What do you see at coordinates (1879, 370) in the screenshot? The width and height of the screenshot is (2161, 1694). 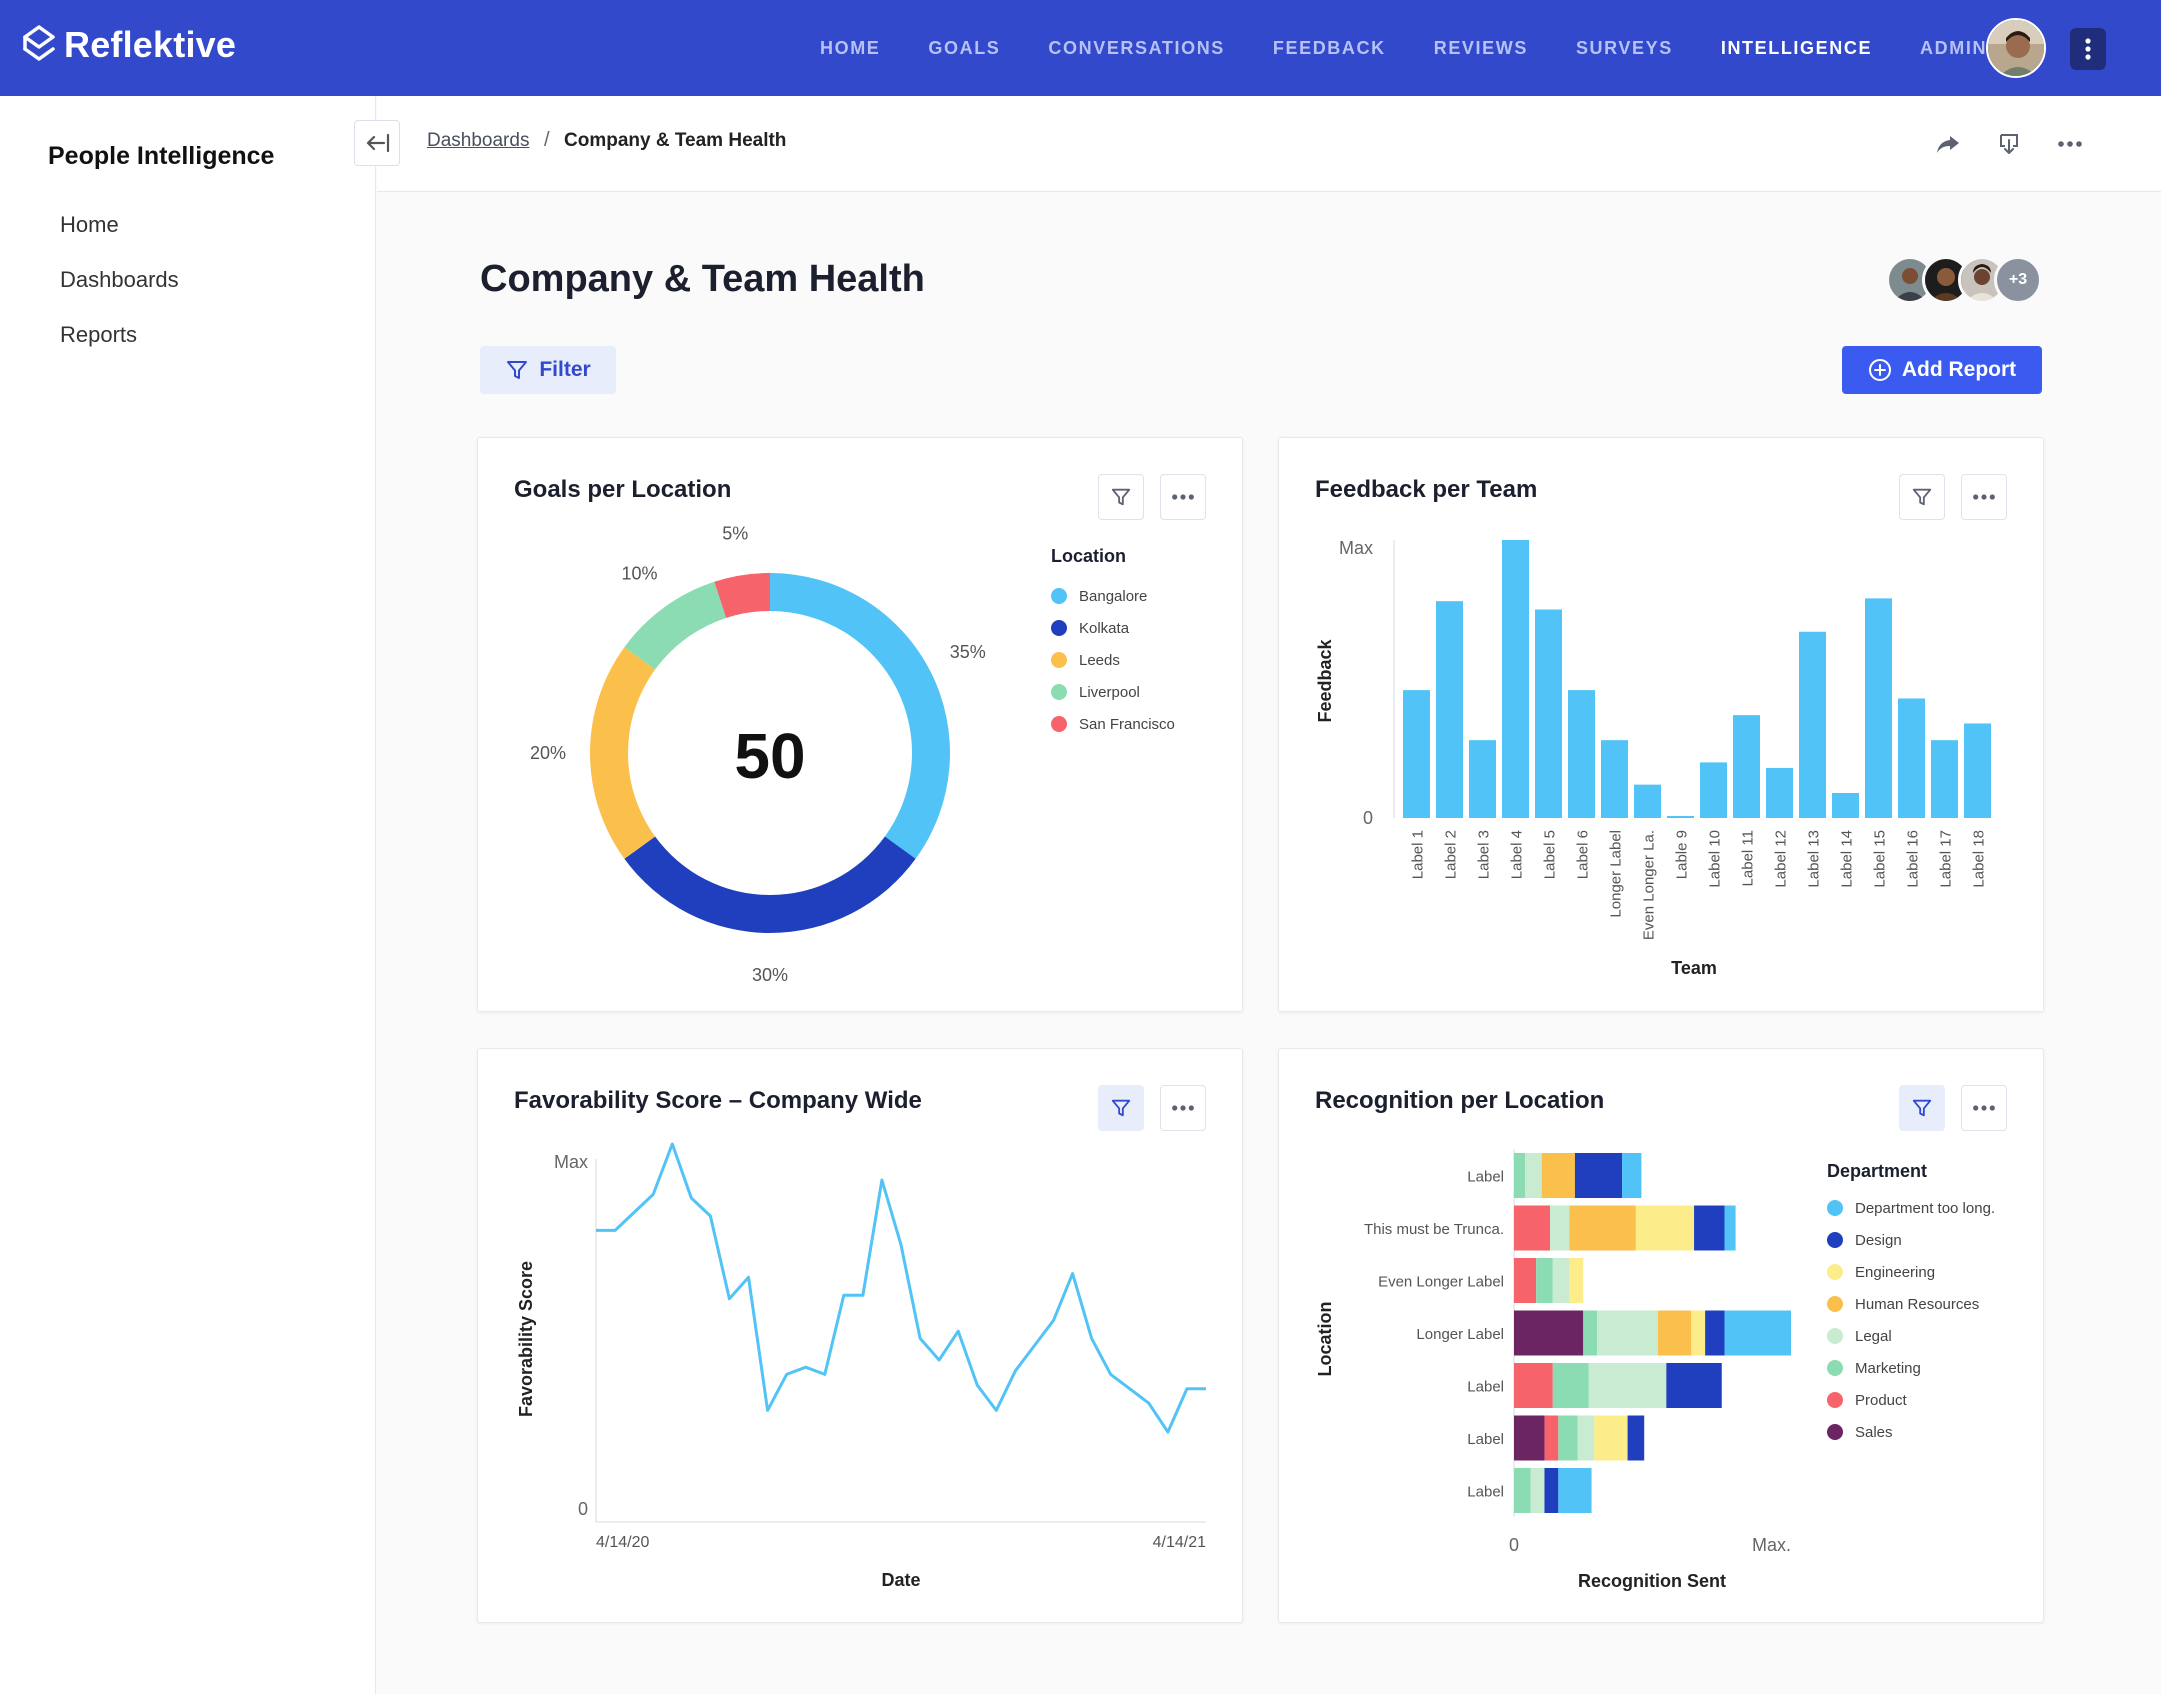 I see `add-circle-icon` at bounding box center [1879, 370].